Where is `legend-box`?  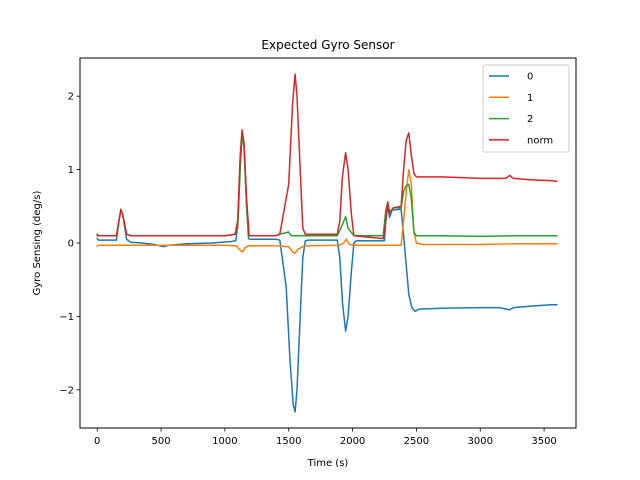 legend-box is located at coordinates (526, 108).